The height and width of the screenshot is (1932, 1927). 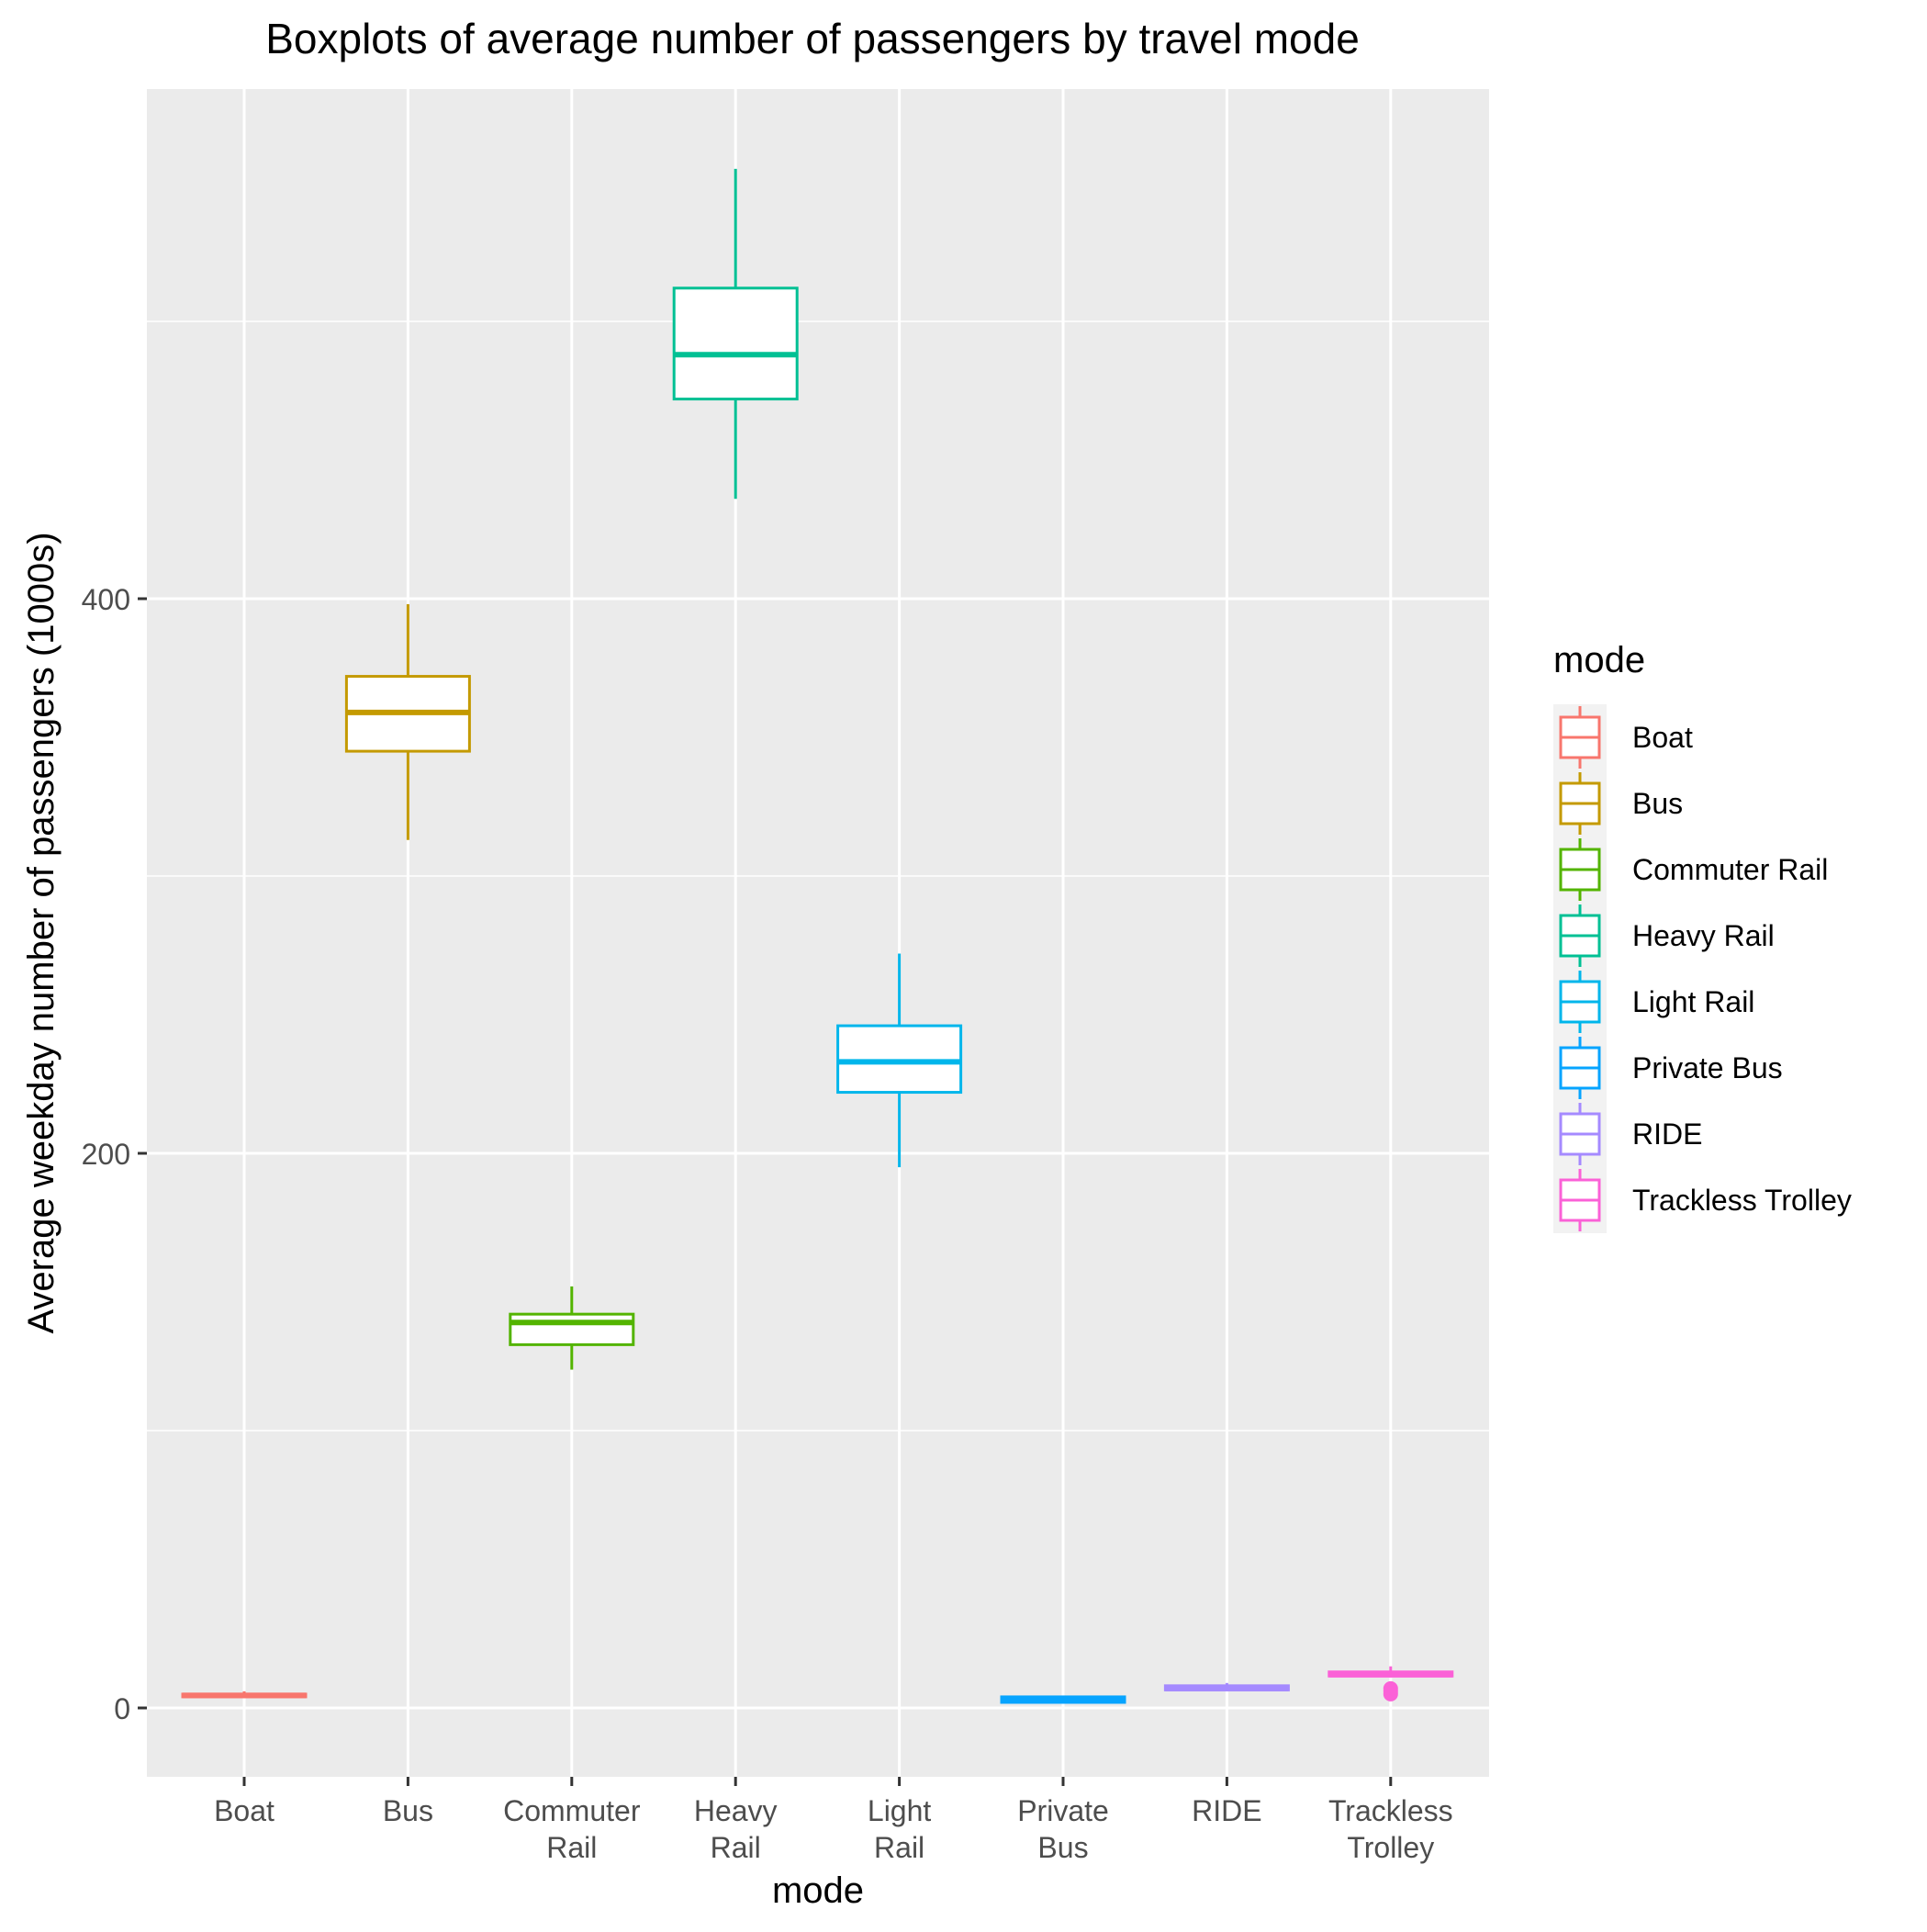 What do you see at coordinates (1621, 803) in the screenshot?
I see `legend-item: Bus` at bounding box center [1621, 803].